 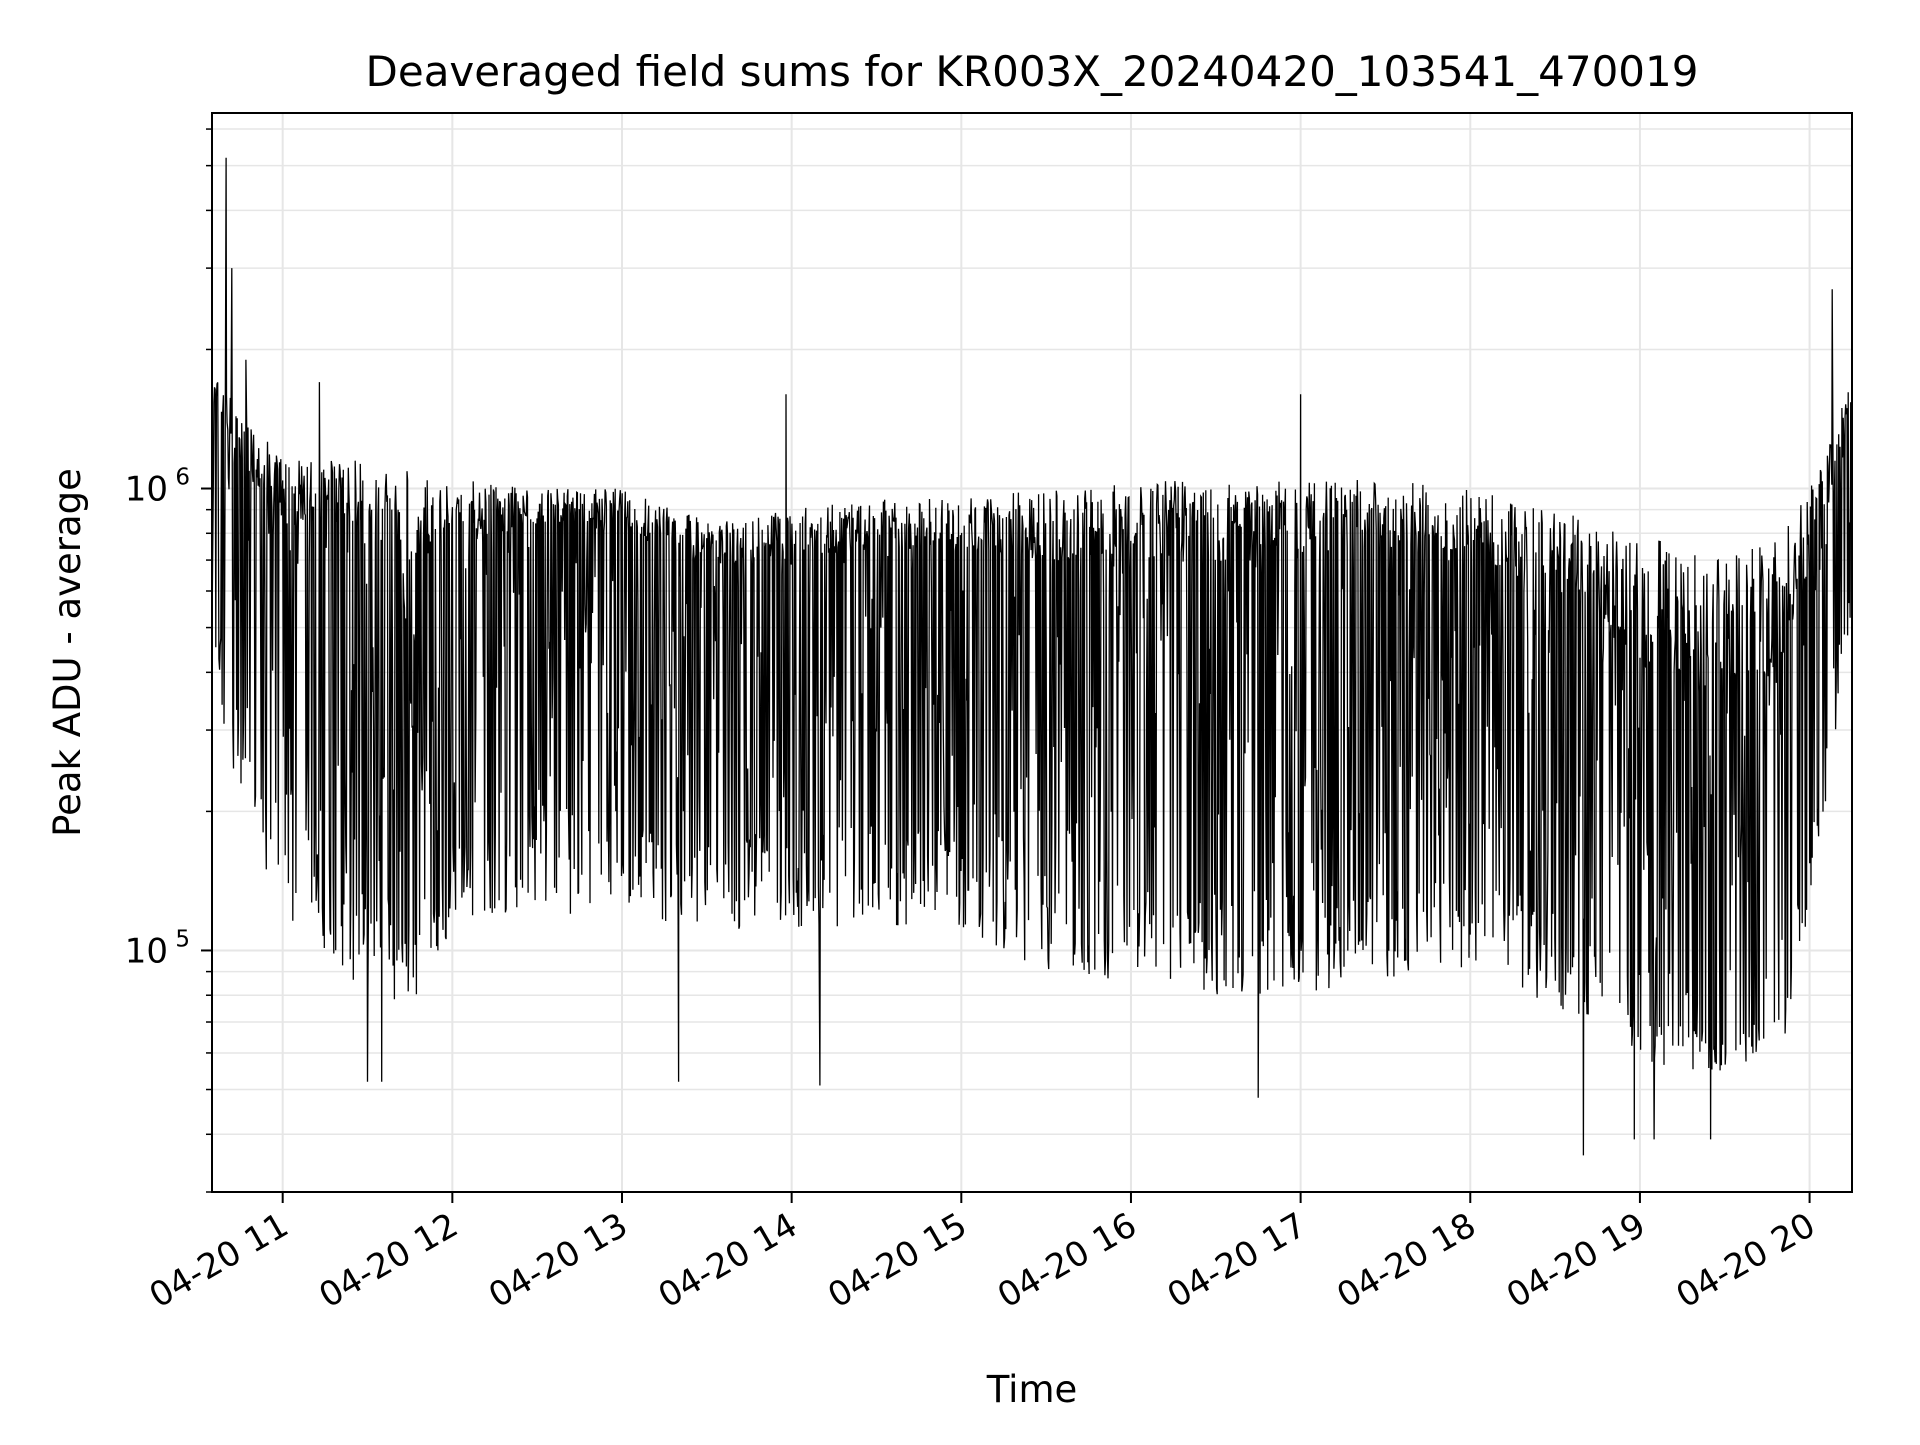 What do you see at coordinates (1576, 1260) in the screenshot?
I see `x-tick-label: 04-20 19` at bounding box center [1576, 1260].